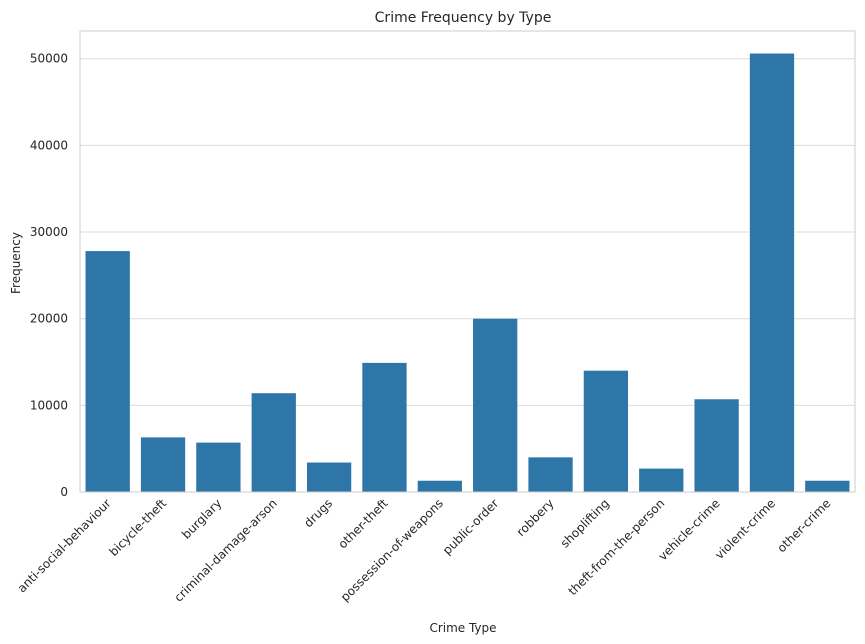 This screenshot has height=644, width=865. What do you see at coordinates (716, 445) in the screenshot?
I see `bar-vehicle-crime` at bounding box center [716, 445].